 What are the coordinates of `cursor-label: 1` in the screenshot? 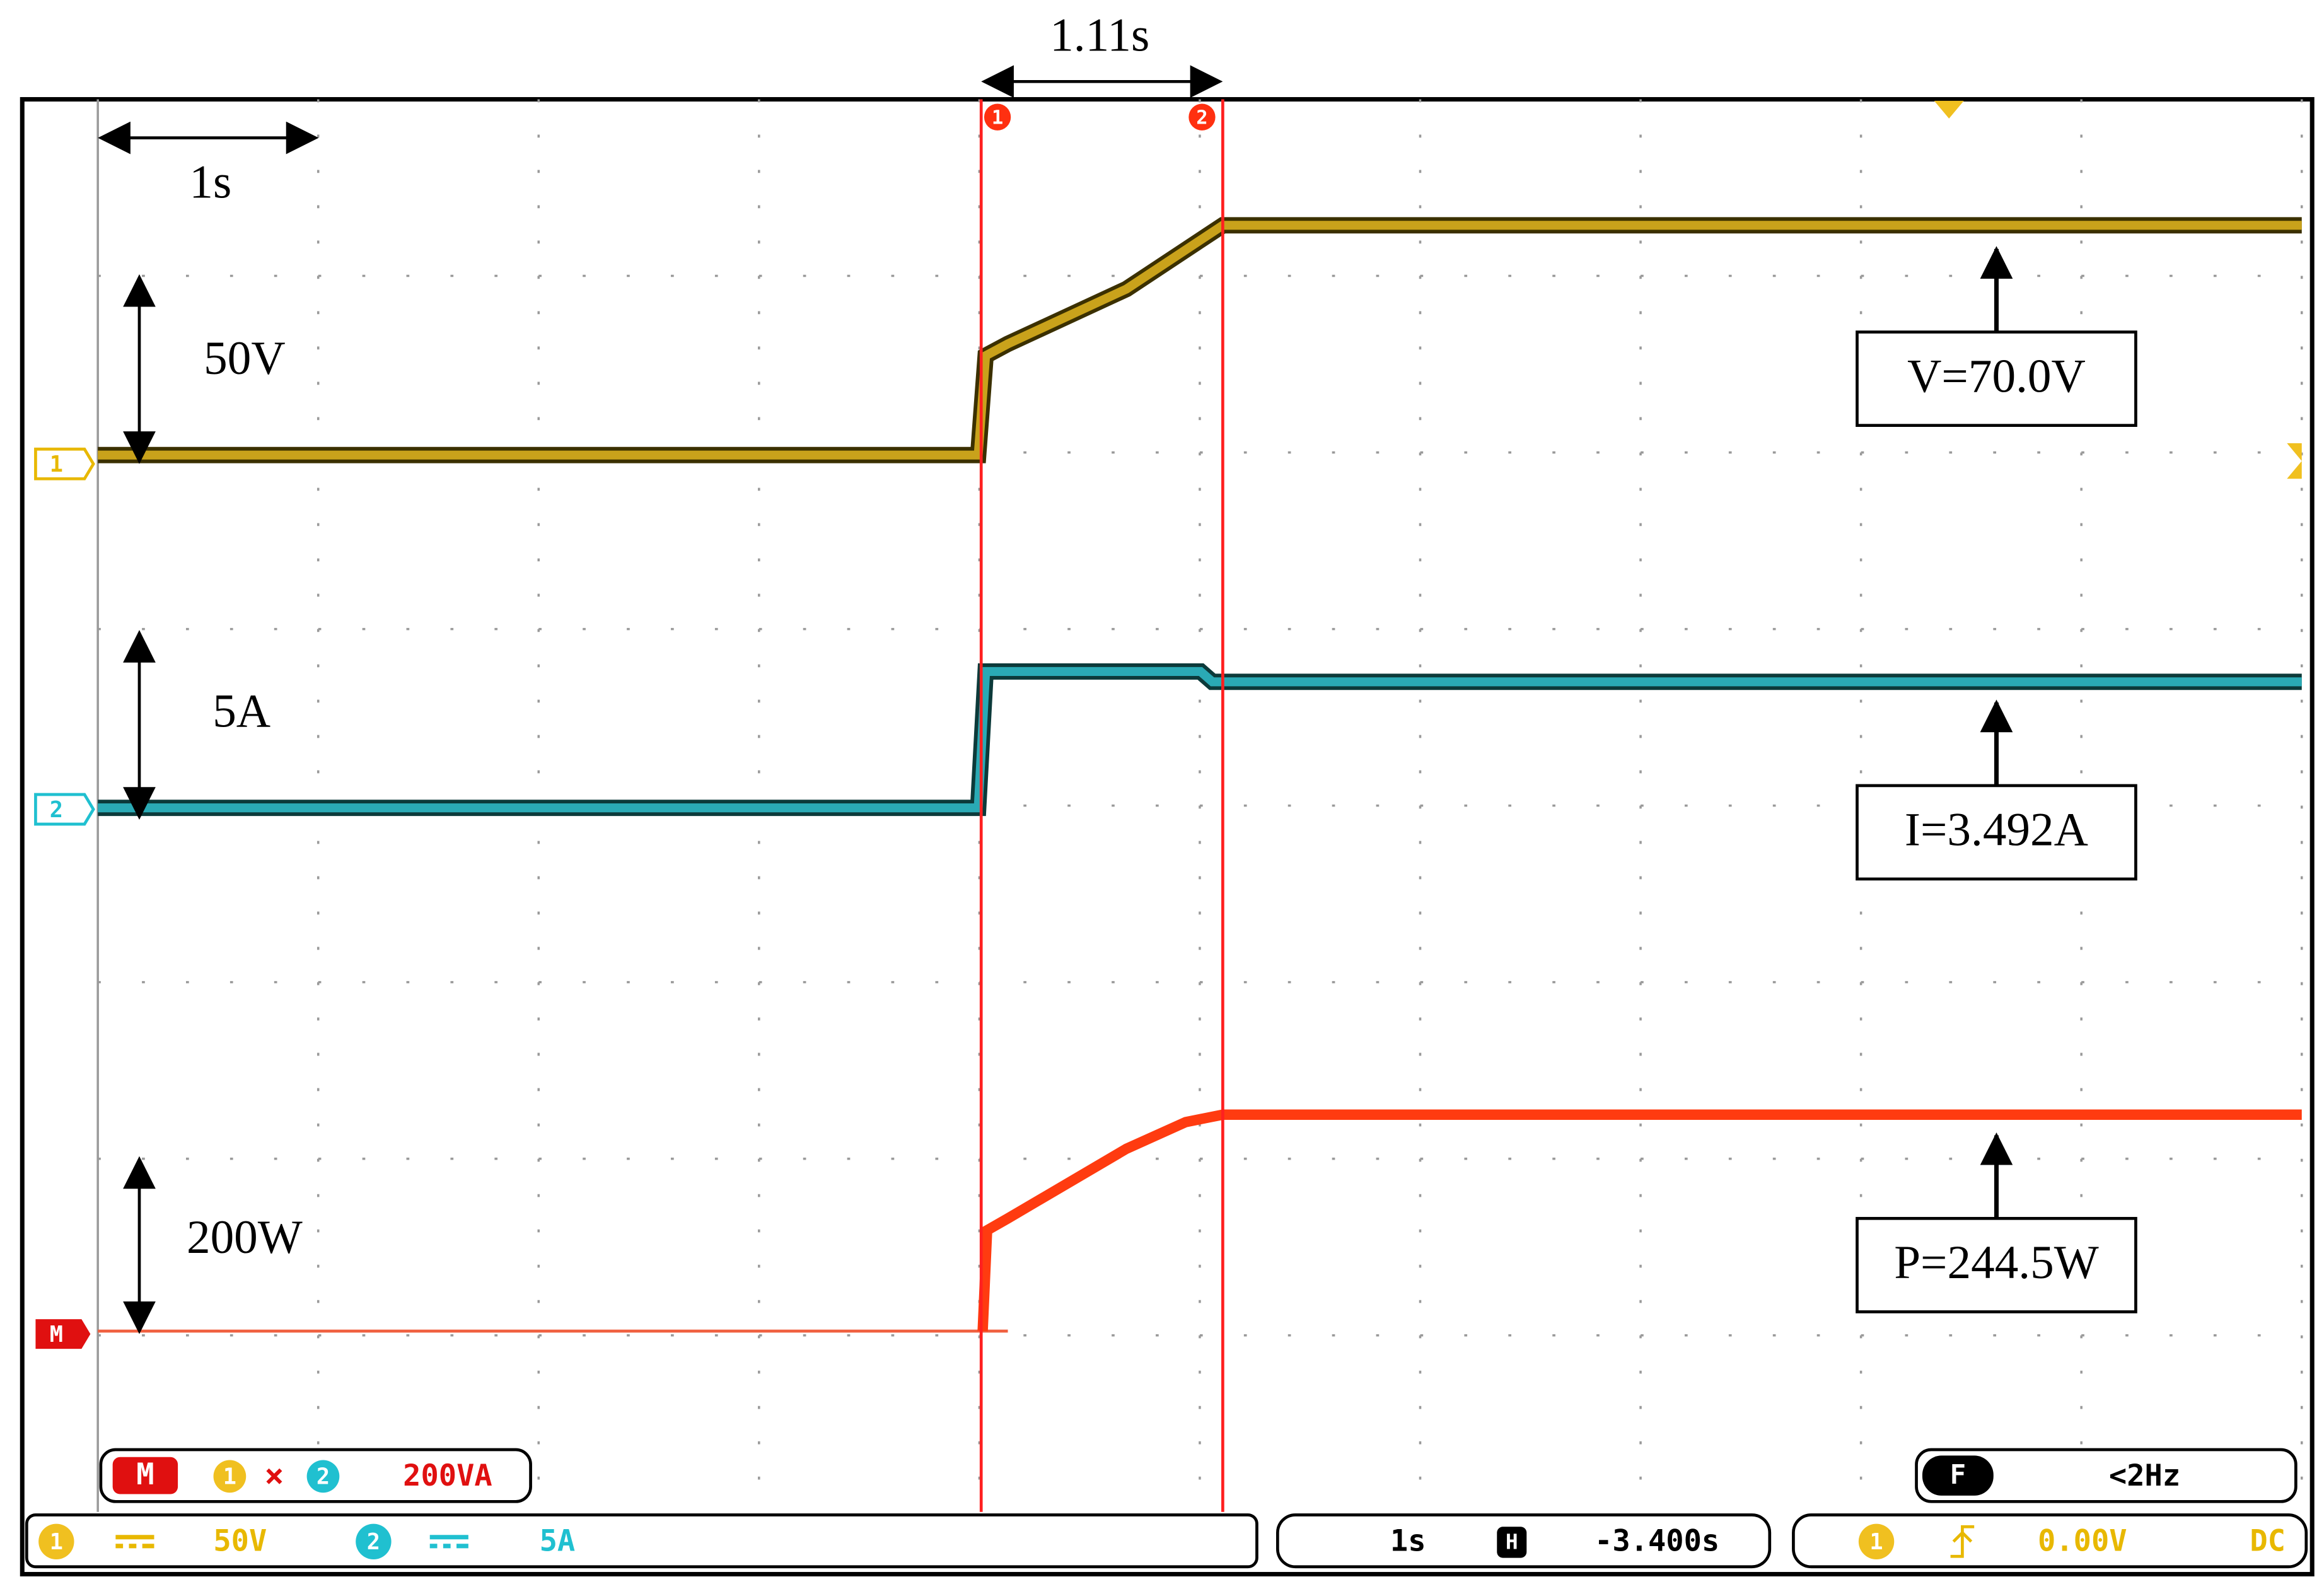 It's located at (997, 118).